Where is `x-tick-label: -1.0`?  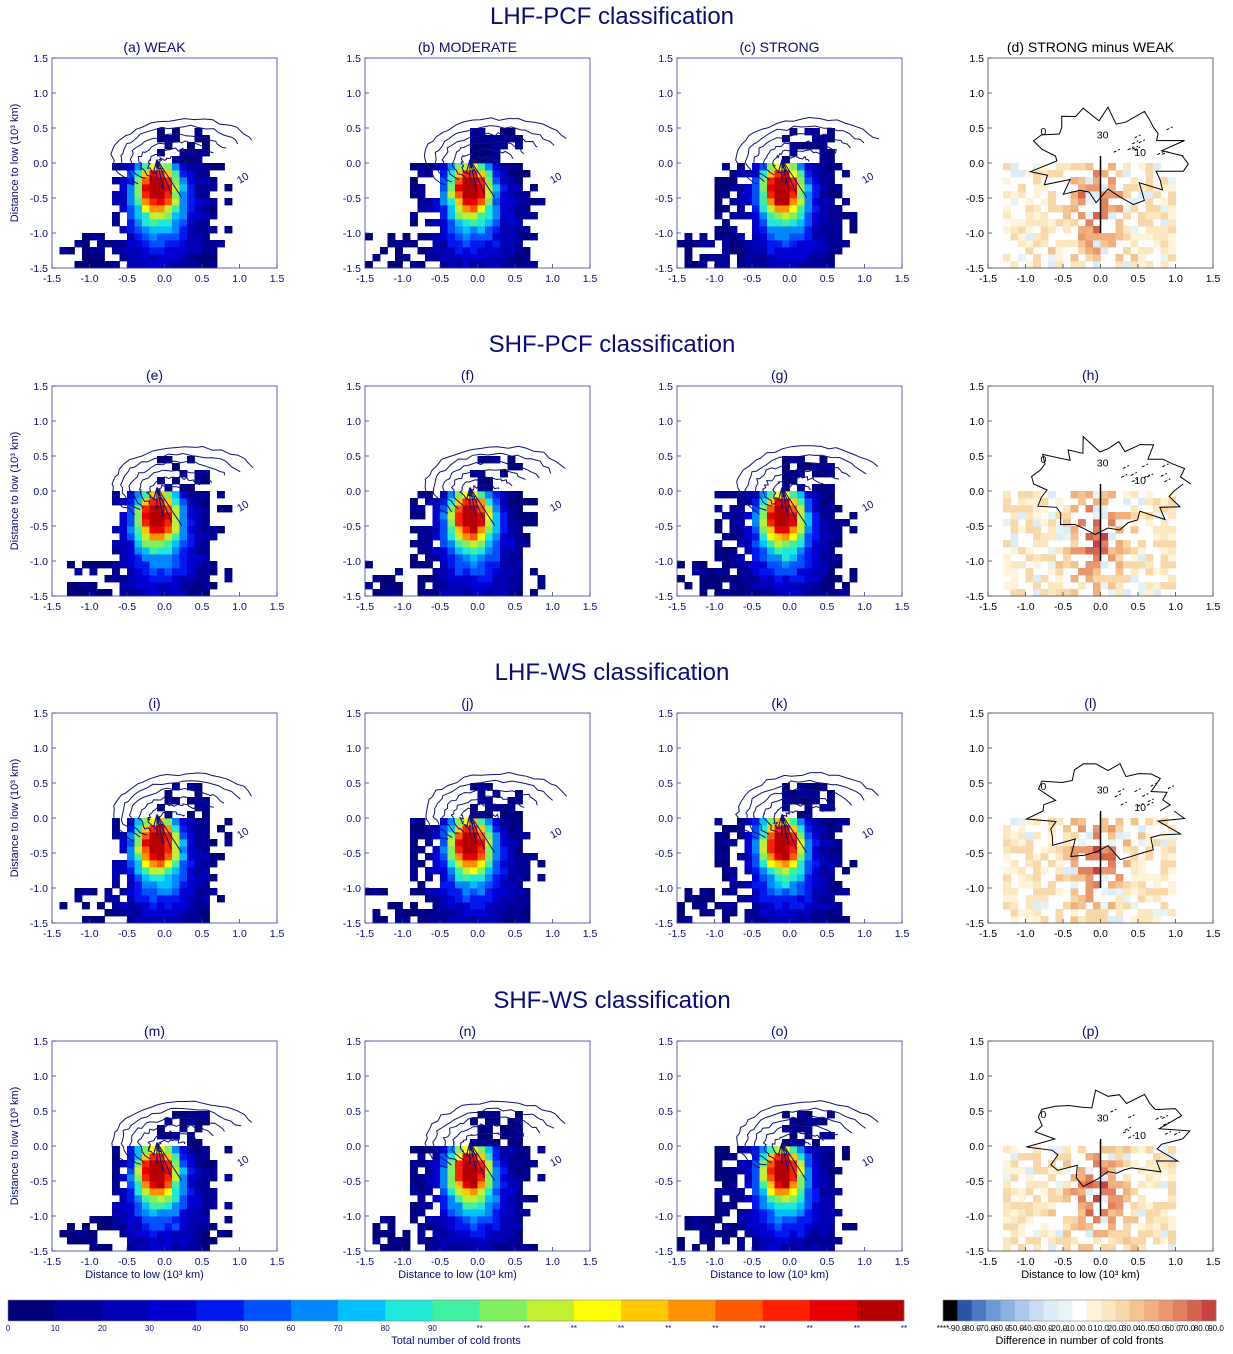
x-tick-label: -1.0 is located at coordinates (714, 1262).